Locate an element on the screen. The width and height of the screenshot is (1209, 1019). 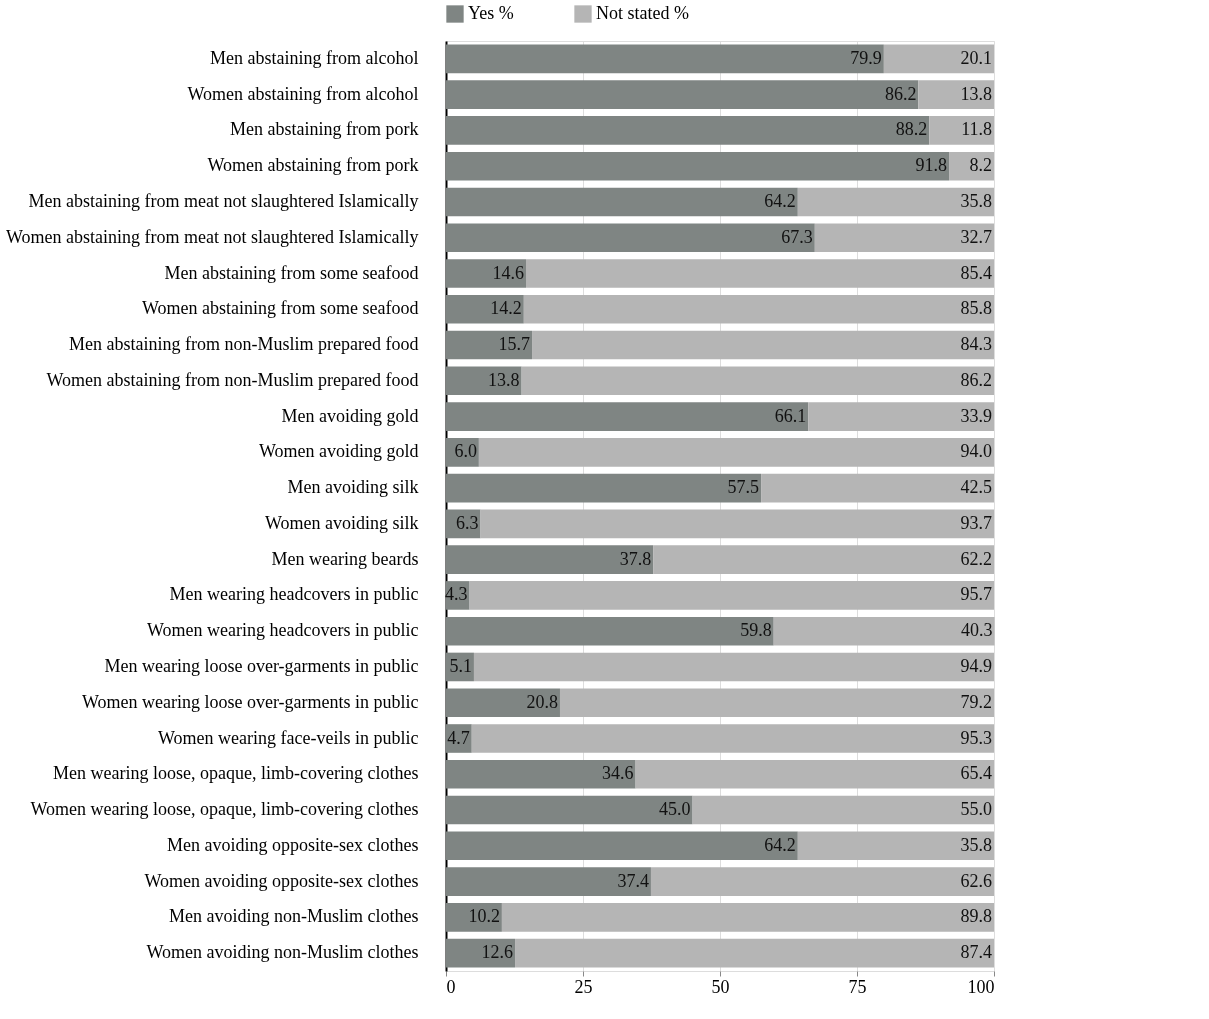
data-label: 20.1 is located at coordinates (976, 57).